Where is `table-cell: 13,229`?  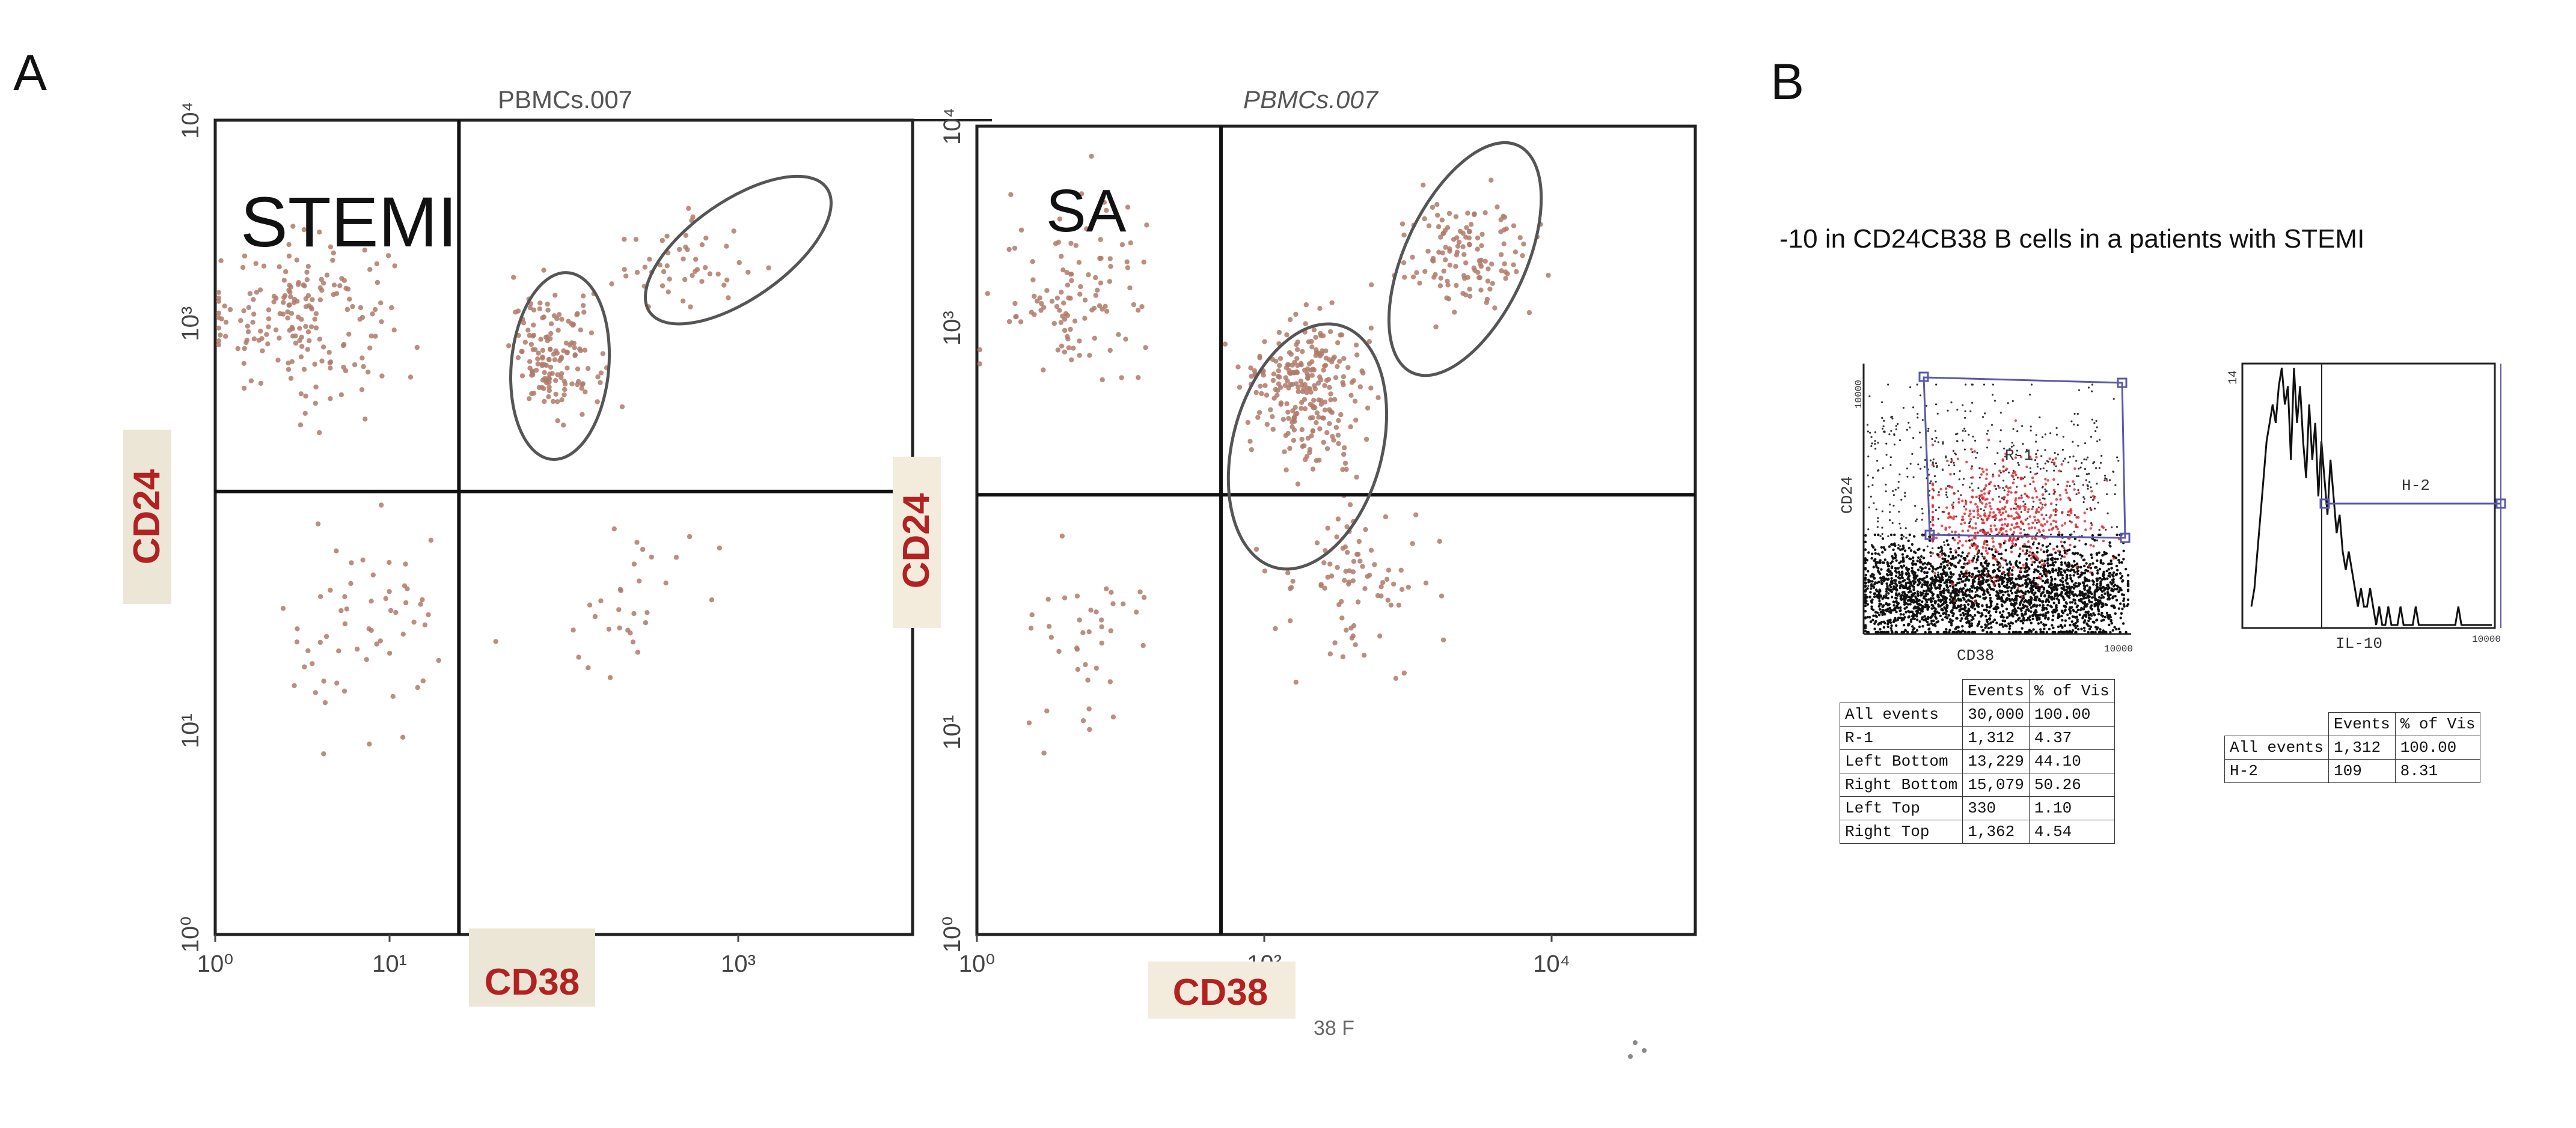
table-cell: 13,229 is located at coordinates (1996, 761).